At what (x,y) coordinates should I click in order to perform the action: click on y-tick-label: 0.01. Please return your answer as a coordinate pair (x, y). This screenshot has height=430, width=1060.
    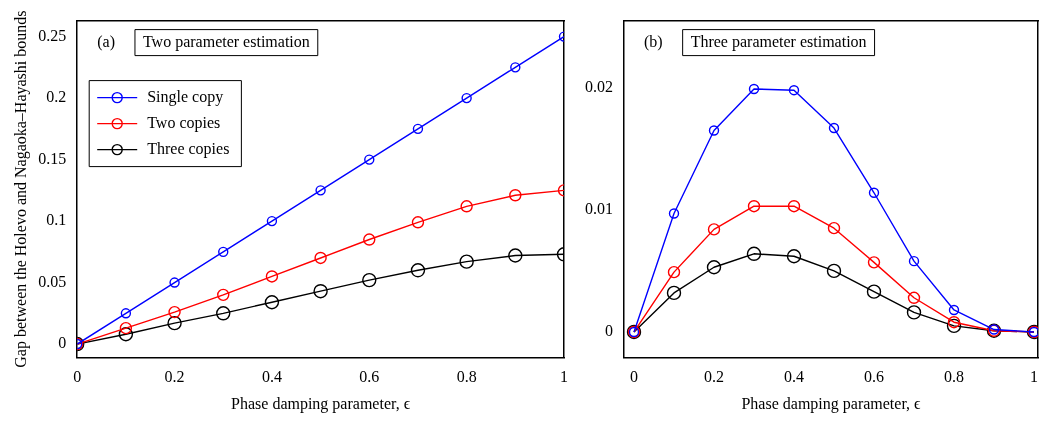
    Looking at the image, I should click on (599, 209).